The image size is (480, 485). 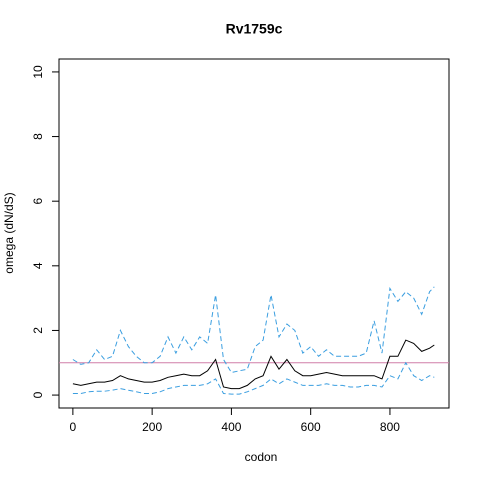 I want to click on x-tick-label: 0, so click(x=73, y=427).